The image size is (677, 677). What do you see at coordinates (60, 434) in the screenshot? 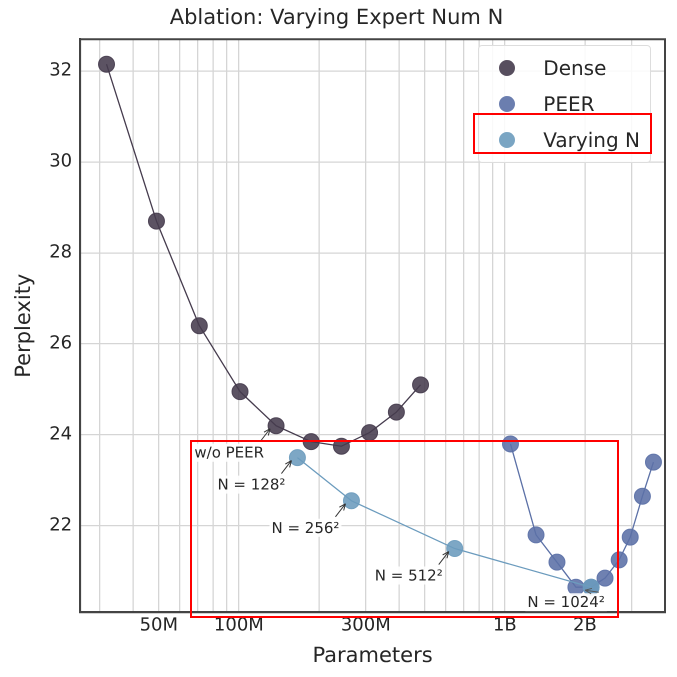
I see `y-tick-label: 24` at bounding box center [60, 434].